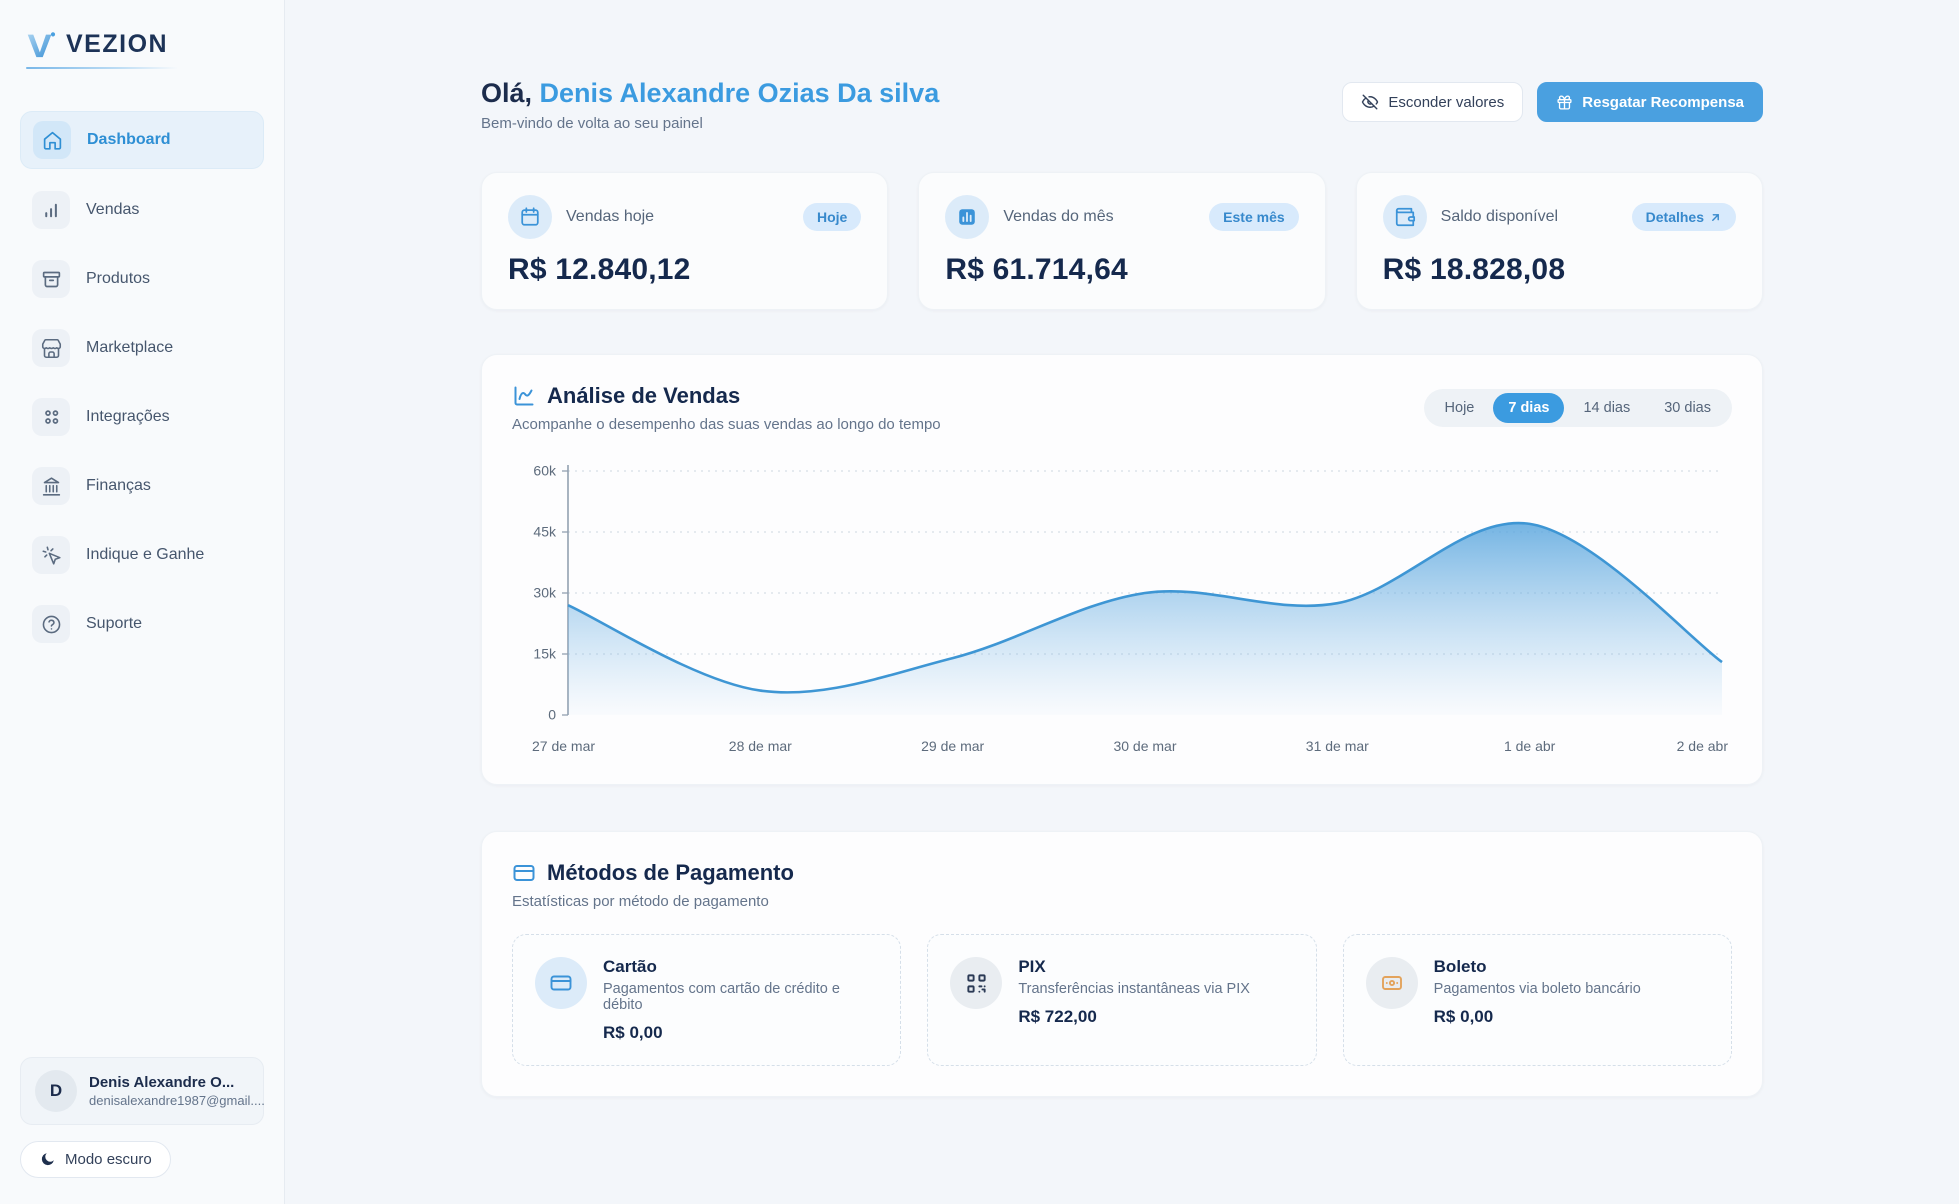  I want to click on logo-underline, so click(102, 68).